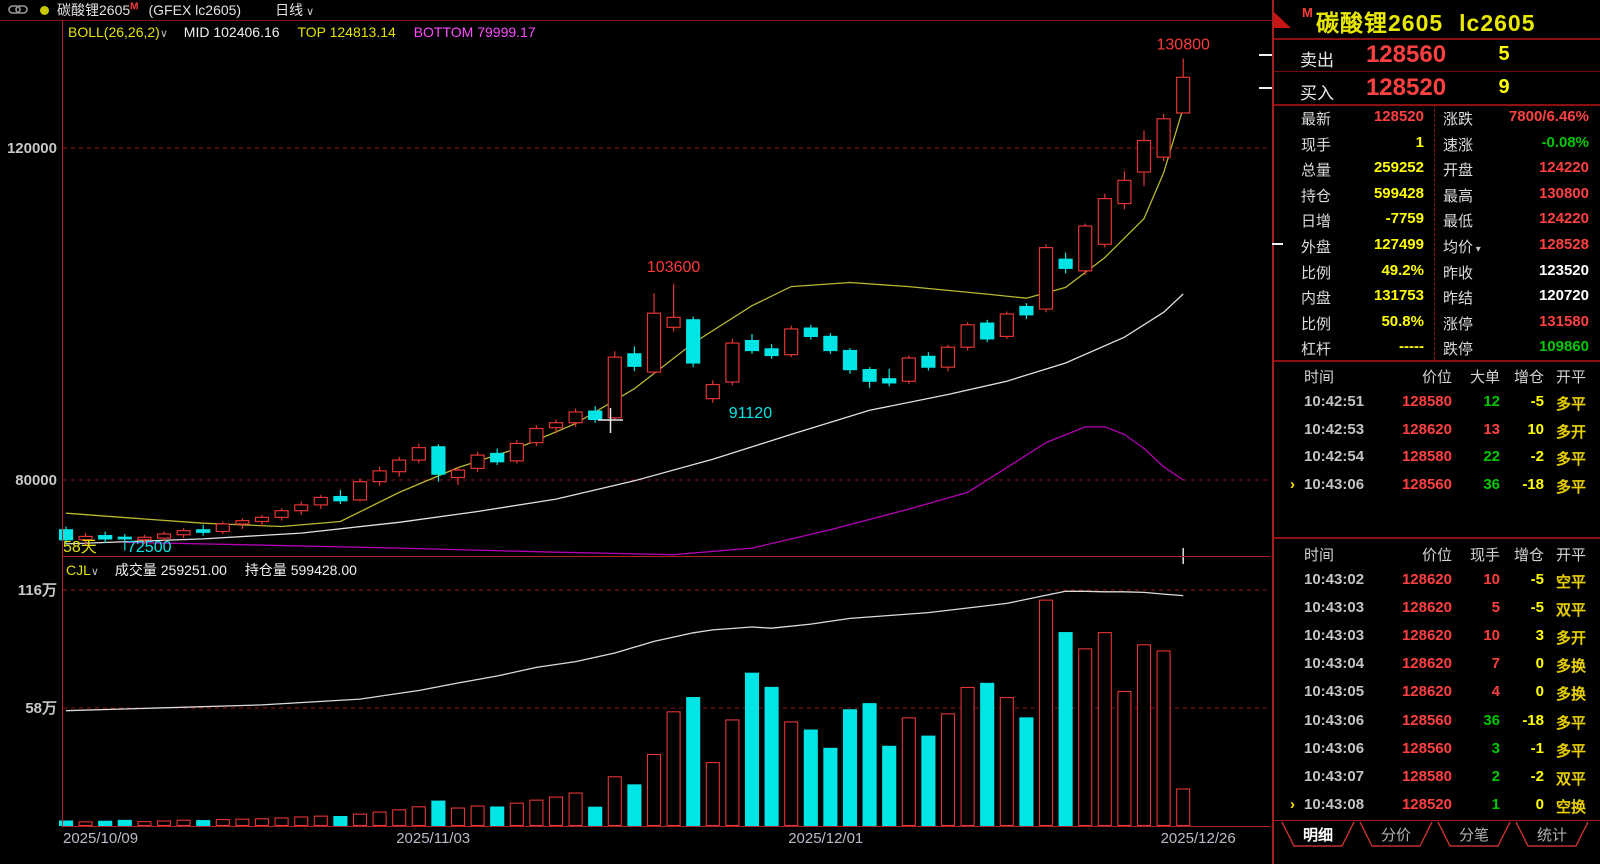 The image size is (1600, 864). I want to click on tab-统计: 统计, so click(1552, 835).